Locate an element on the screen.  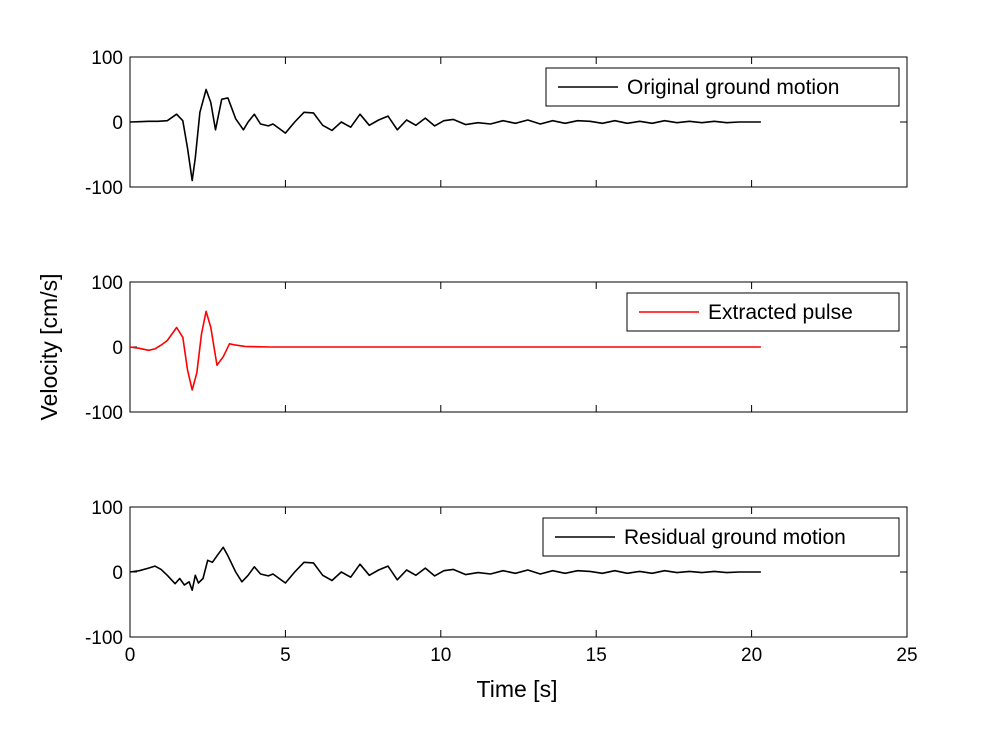
y-axis-title: Velocity [cm/s] is located at coordinates (49, 347).